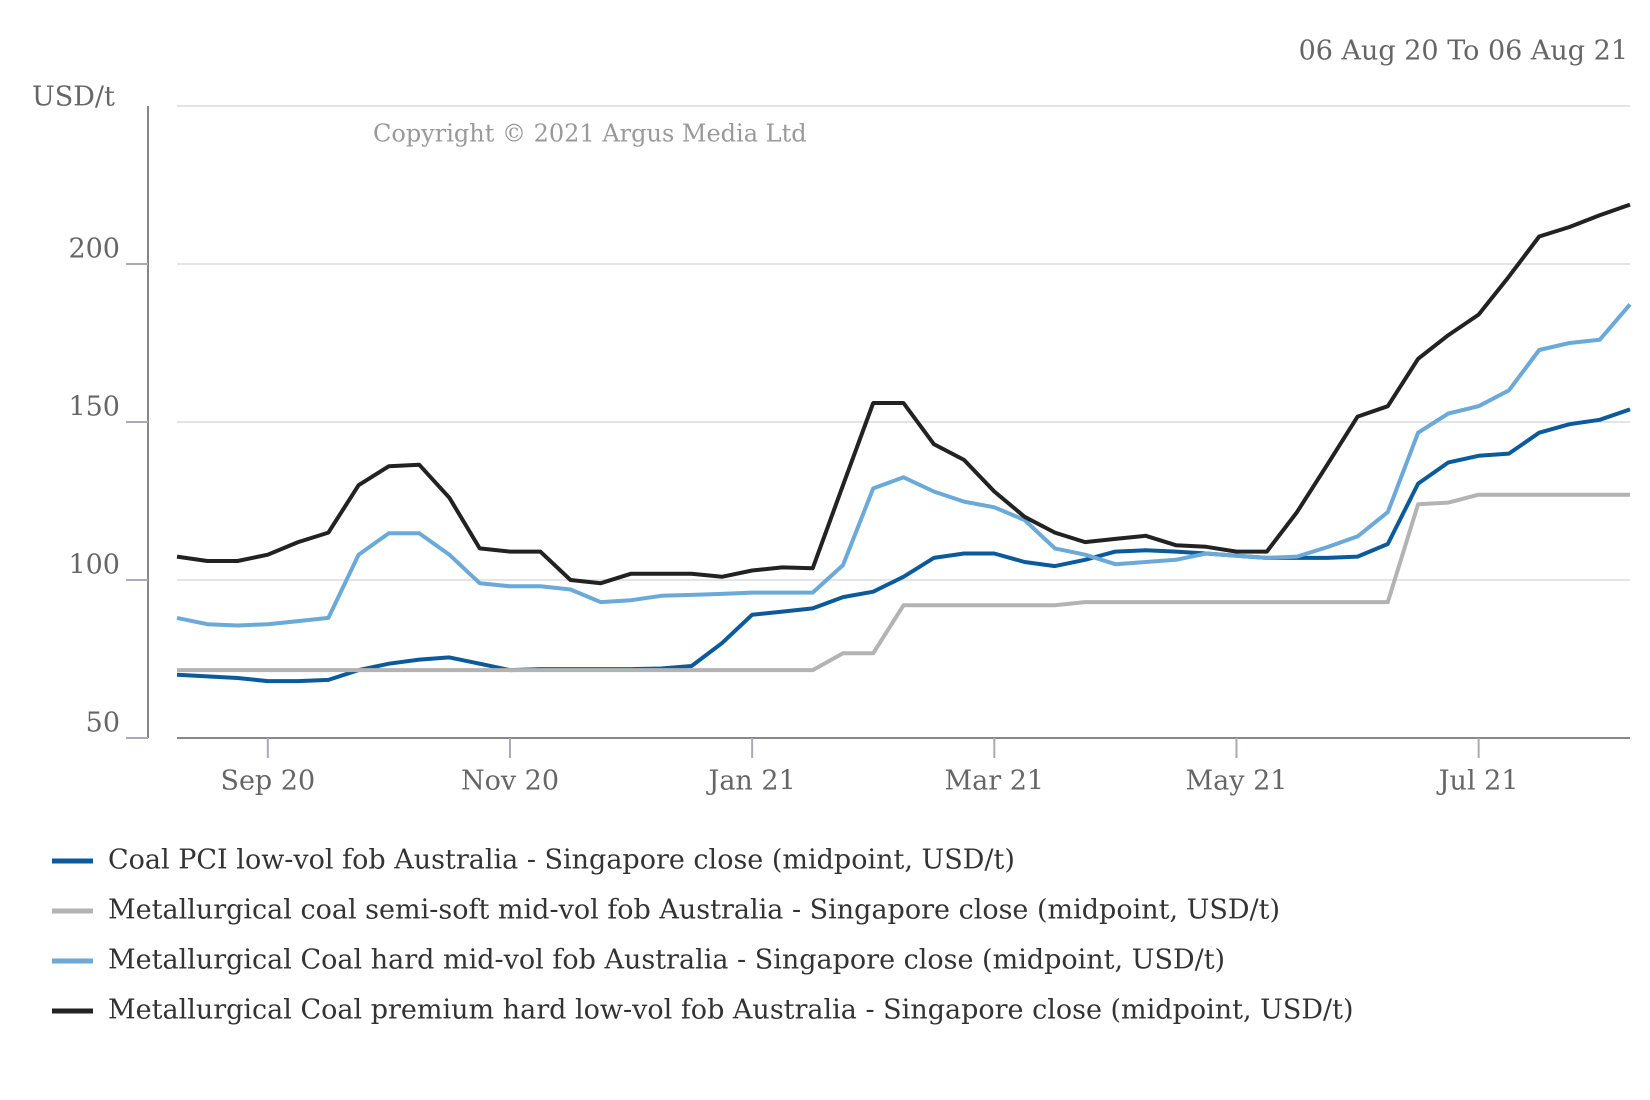 This screenshot has width=1650, height=1100. What do you see at coordinates (995, 781) in the screenshot?
I see `x-tick-label: Mar 21` at bounding box center [995, 781].